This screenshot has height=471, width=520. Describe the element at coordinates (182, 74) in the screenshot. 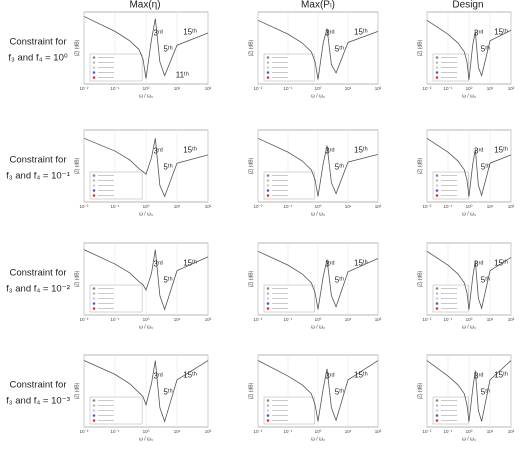

I see `annotation: 11ᵗʰ` at that location.